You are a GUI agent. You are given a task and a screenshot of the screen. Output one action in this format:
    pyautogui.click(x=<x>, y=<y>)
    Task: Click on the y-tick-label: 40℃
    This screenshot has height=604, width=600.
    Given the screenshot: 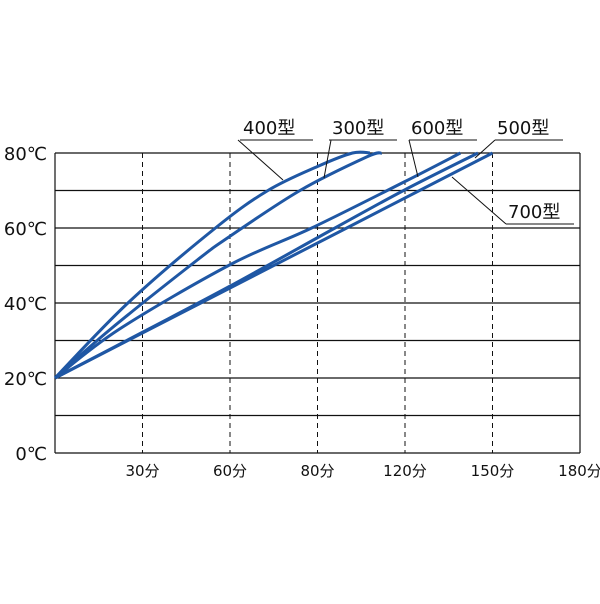 What is the action you would take?
    pyautogui.click(x=25, y=304)
    